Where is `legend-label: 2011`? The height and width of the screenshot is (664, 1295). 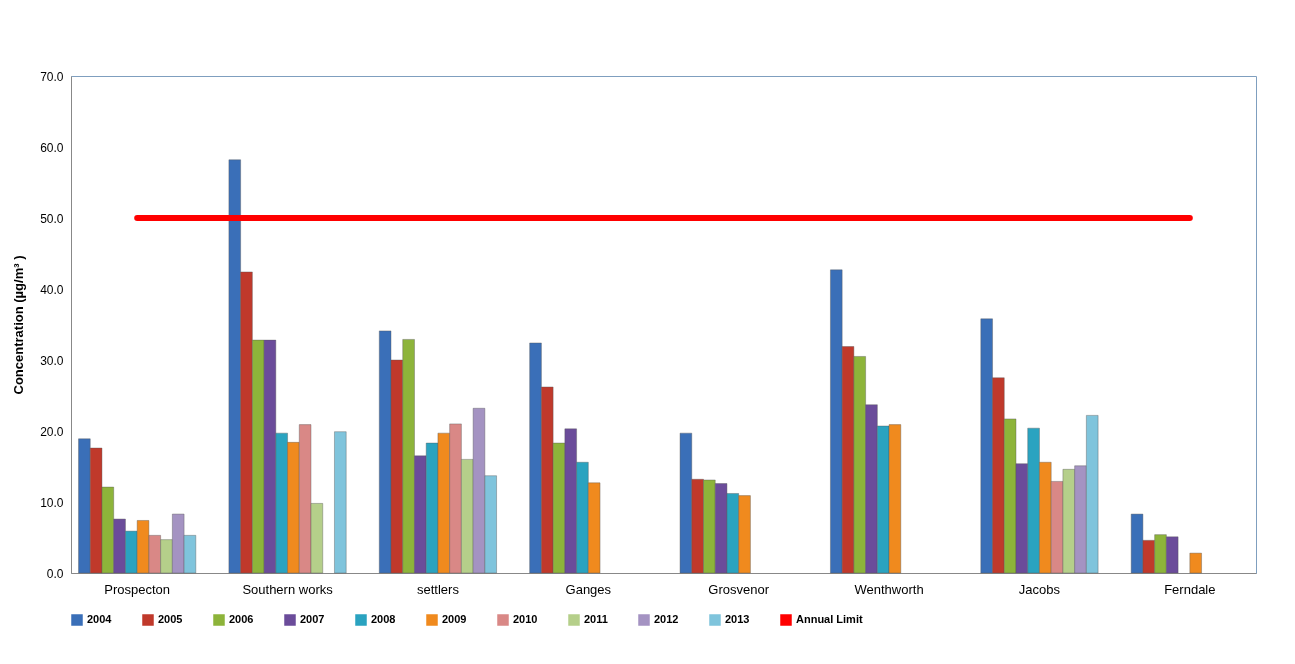 legend-label: 2011 is located at coordinates (596, 619).